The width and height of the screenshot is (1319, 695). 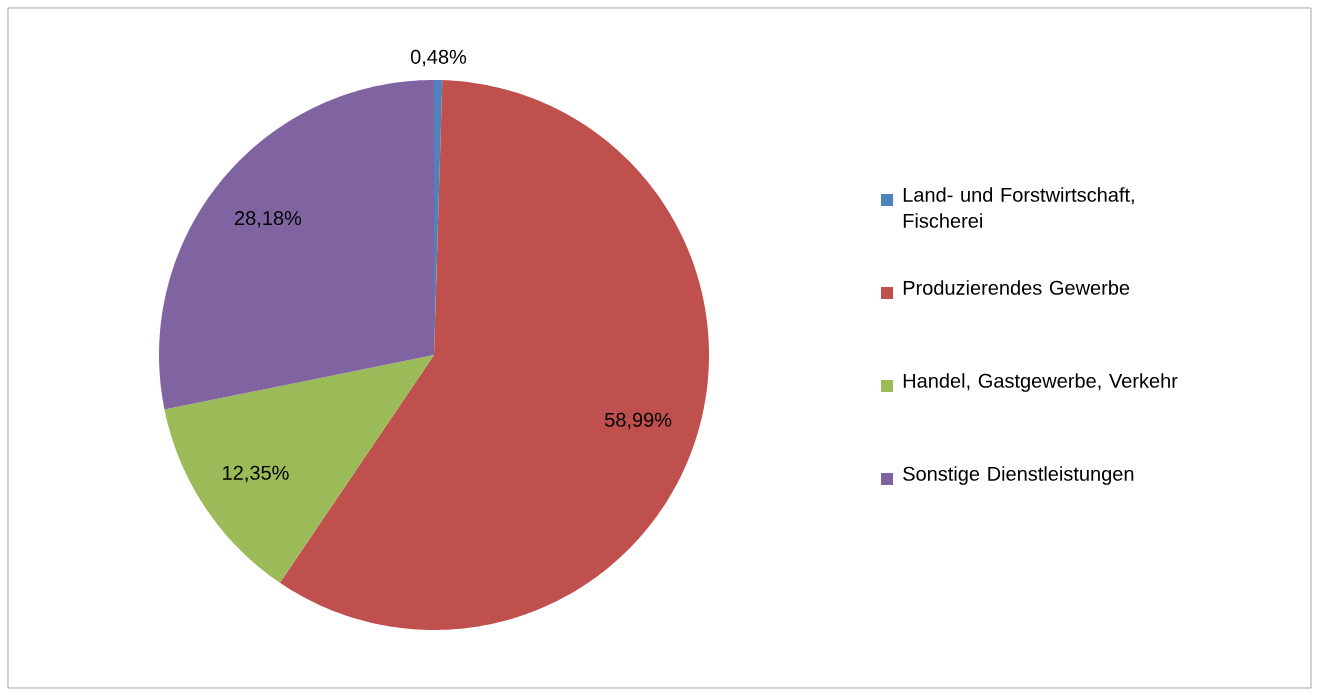 I want to click on data-label: 0,48%, so click(x=438, y=58).